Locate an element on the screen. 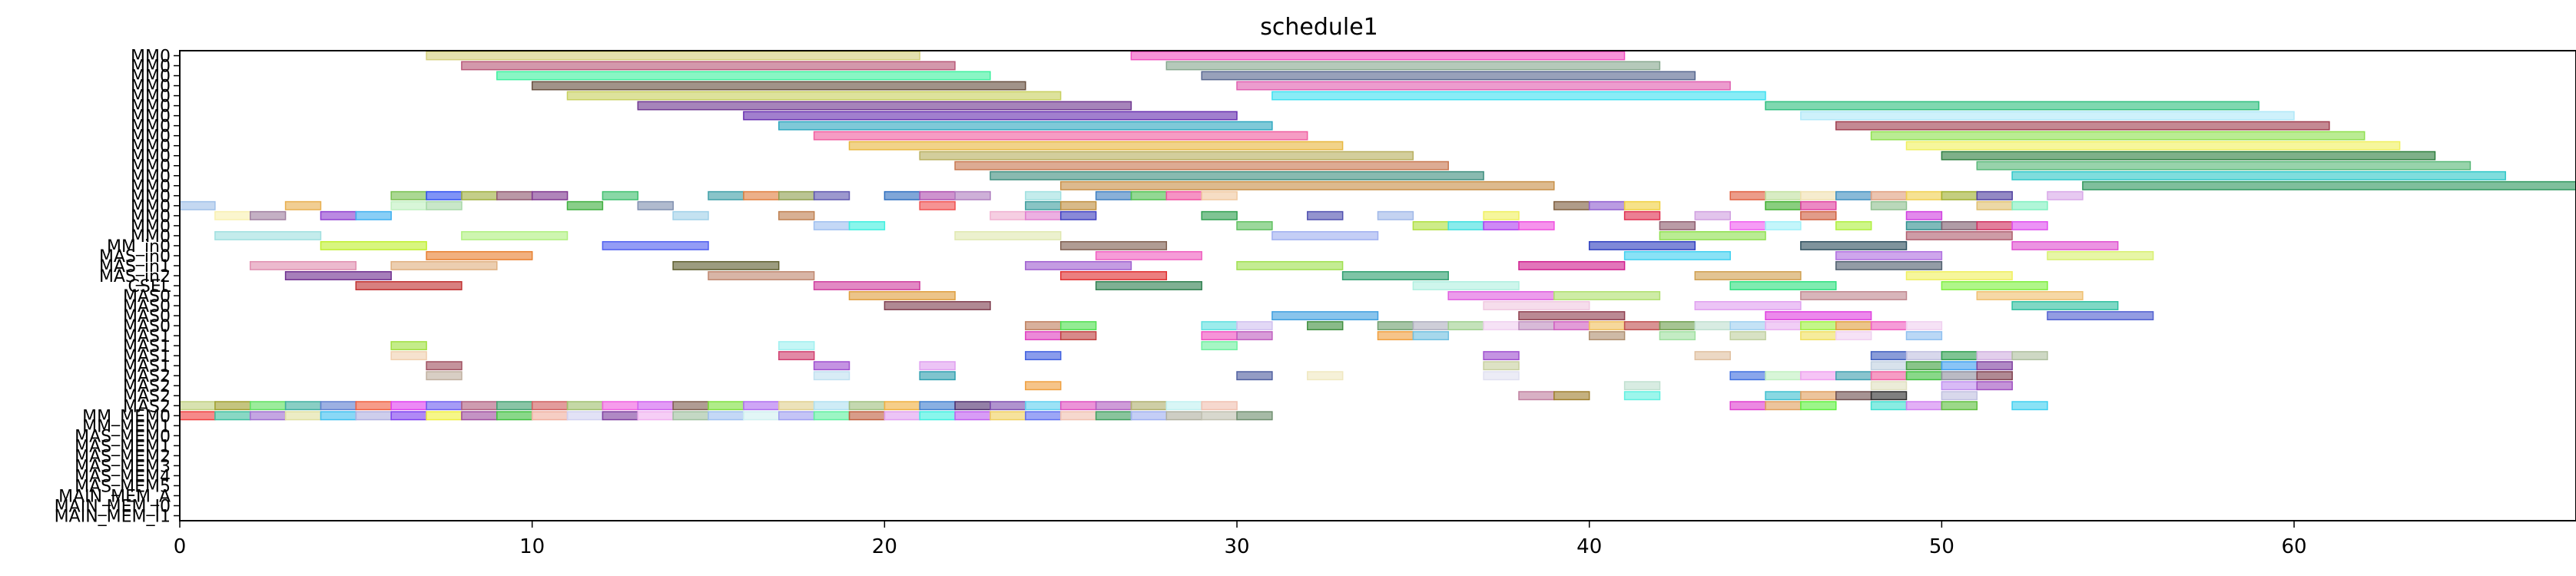 The width and height of the screenshot is (2576, 576). y-tick-label: MAS0 is located at coordinates (147, 306).